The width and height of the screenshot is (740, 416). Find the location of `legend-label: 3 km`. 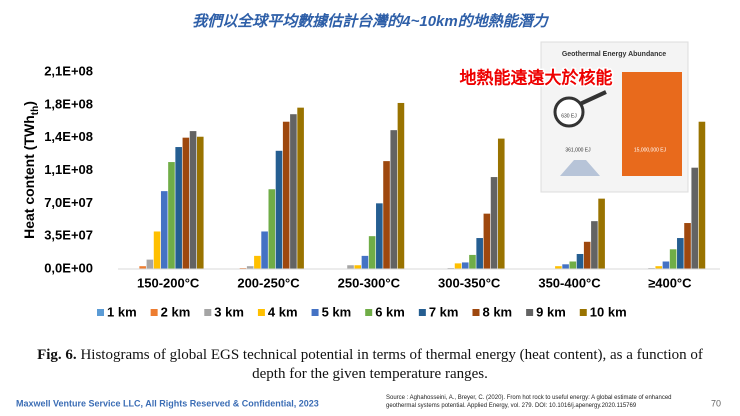

legend-label: 3 km is located at coordinates (229, 311).